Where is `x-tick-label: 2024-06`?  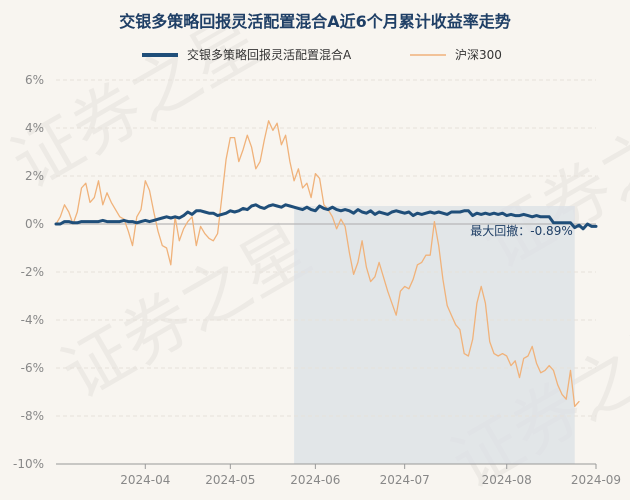 x-tick-label: 2024-06 is located at coordinates (315, 480).